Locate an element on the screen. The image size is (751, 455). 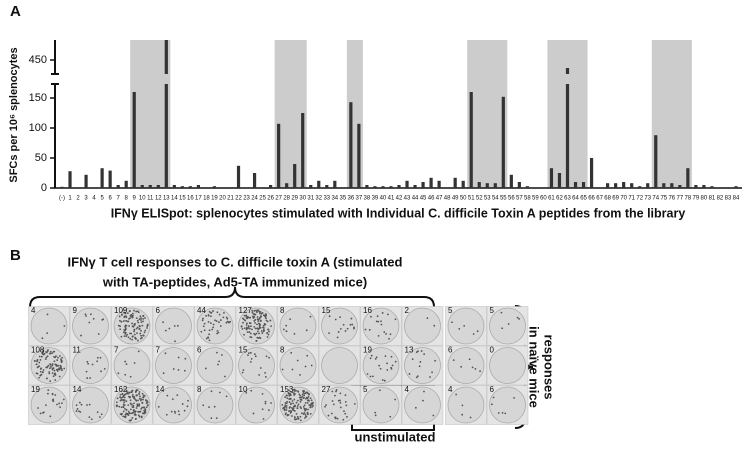
x-tick-label: 9 is located at coordinates (135, 199).